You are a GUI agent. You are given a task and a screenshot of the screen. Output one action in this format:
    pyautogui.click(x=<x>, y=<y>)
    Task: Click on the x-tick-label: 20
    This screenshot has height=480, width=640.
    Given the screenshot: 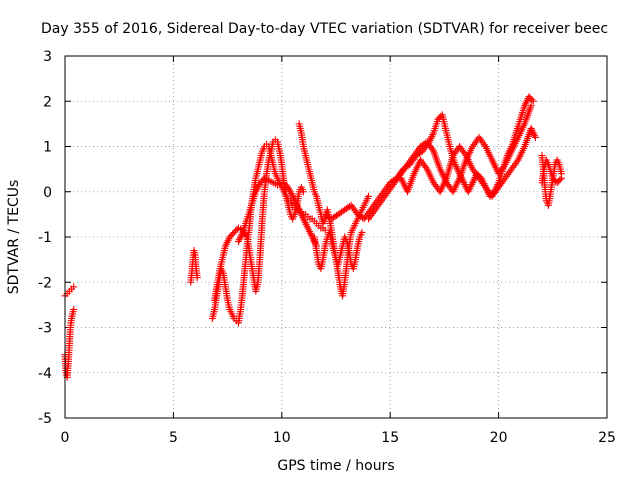 What is the action you would take?
    pyautogui.click(x=499, y=438)
    